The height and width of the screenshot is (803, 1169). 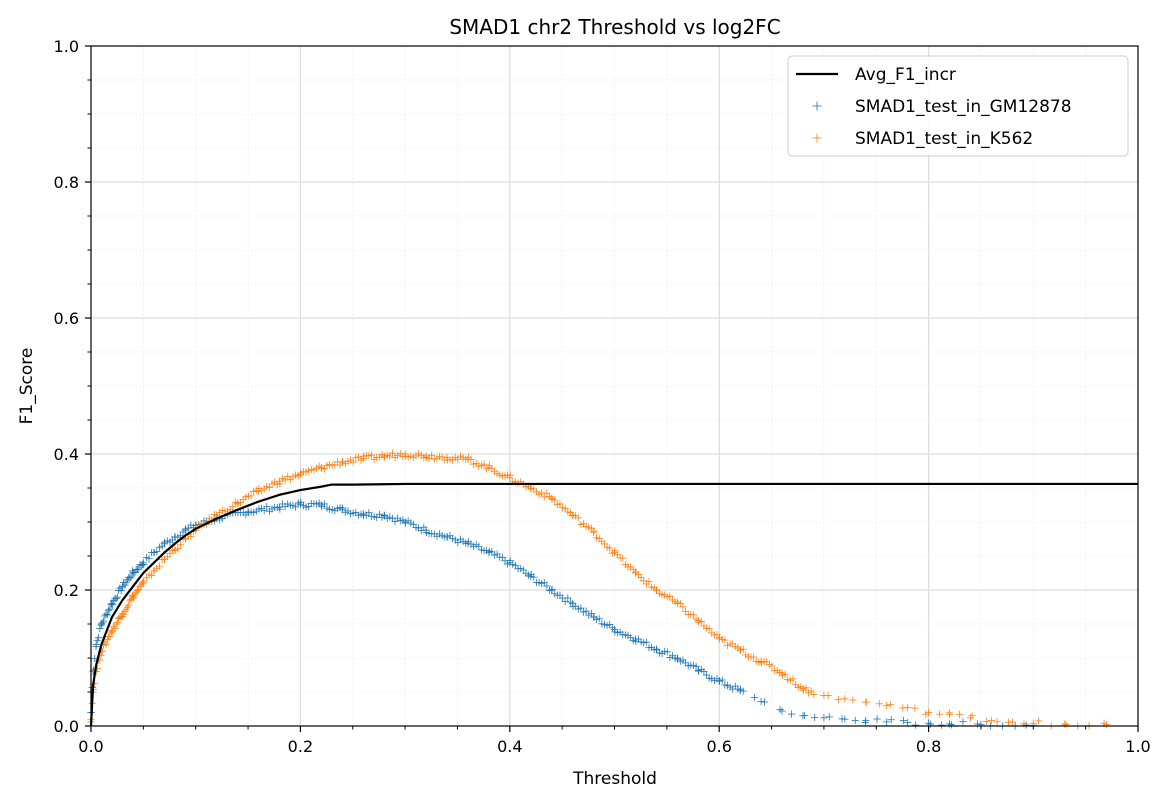 What do you see at coordinates (817, 106) in the screenshot?
I see `legend-marker-plus` at bounding box center [817, 106].